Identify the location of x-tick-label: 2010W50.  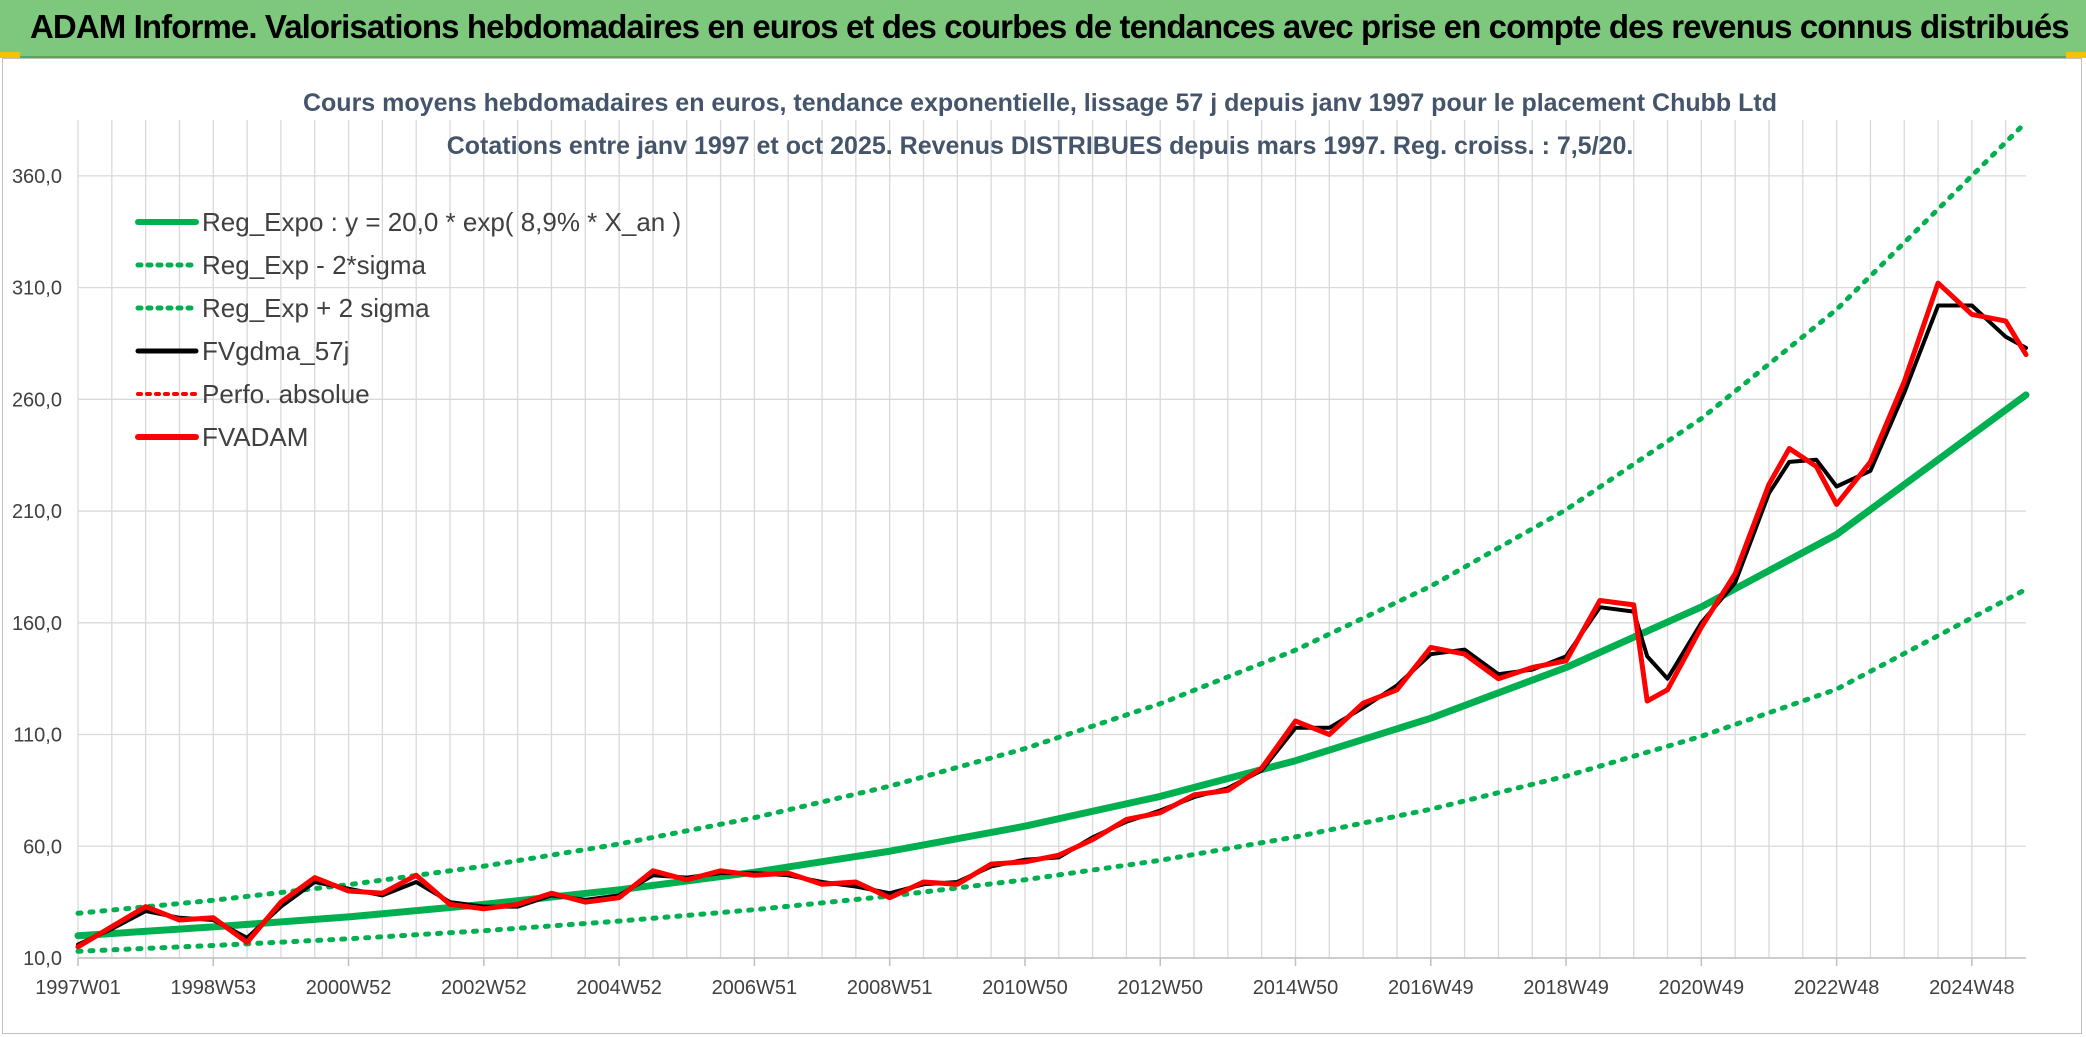
(1025, 988).